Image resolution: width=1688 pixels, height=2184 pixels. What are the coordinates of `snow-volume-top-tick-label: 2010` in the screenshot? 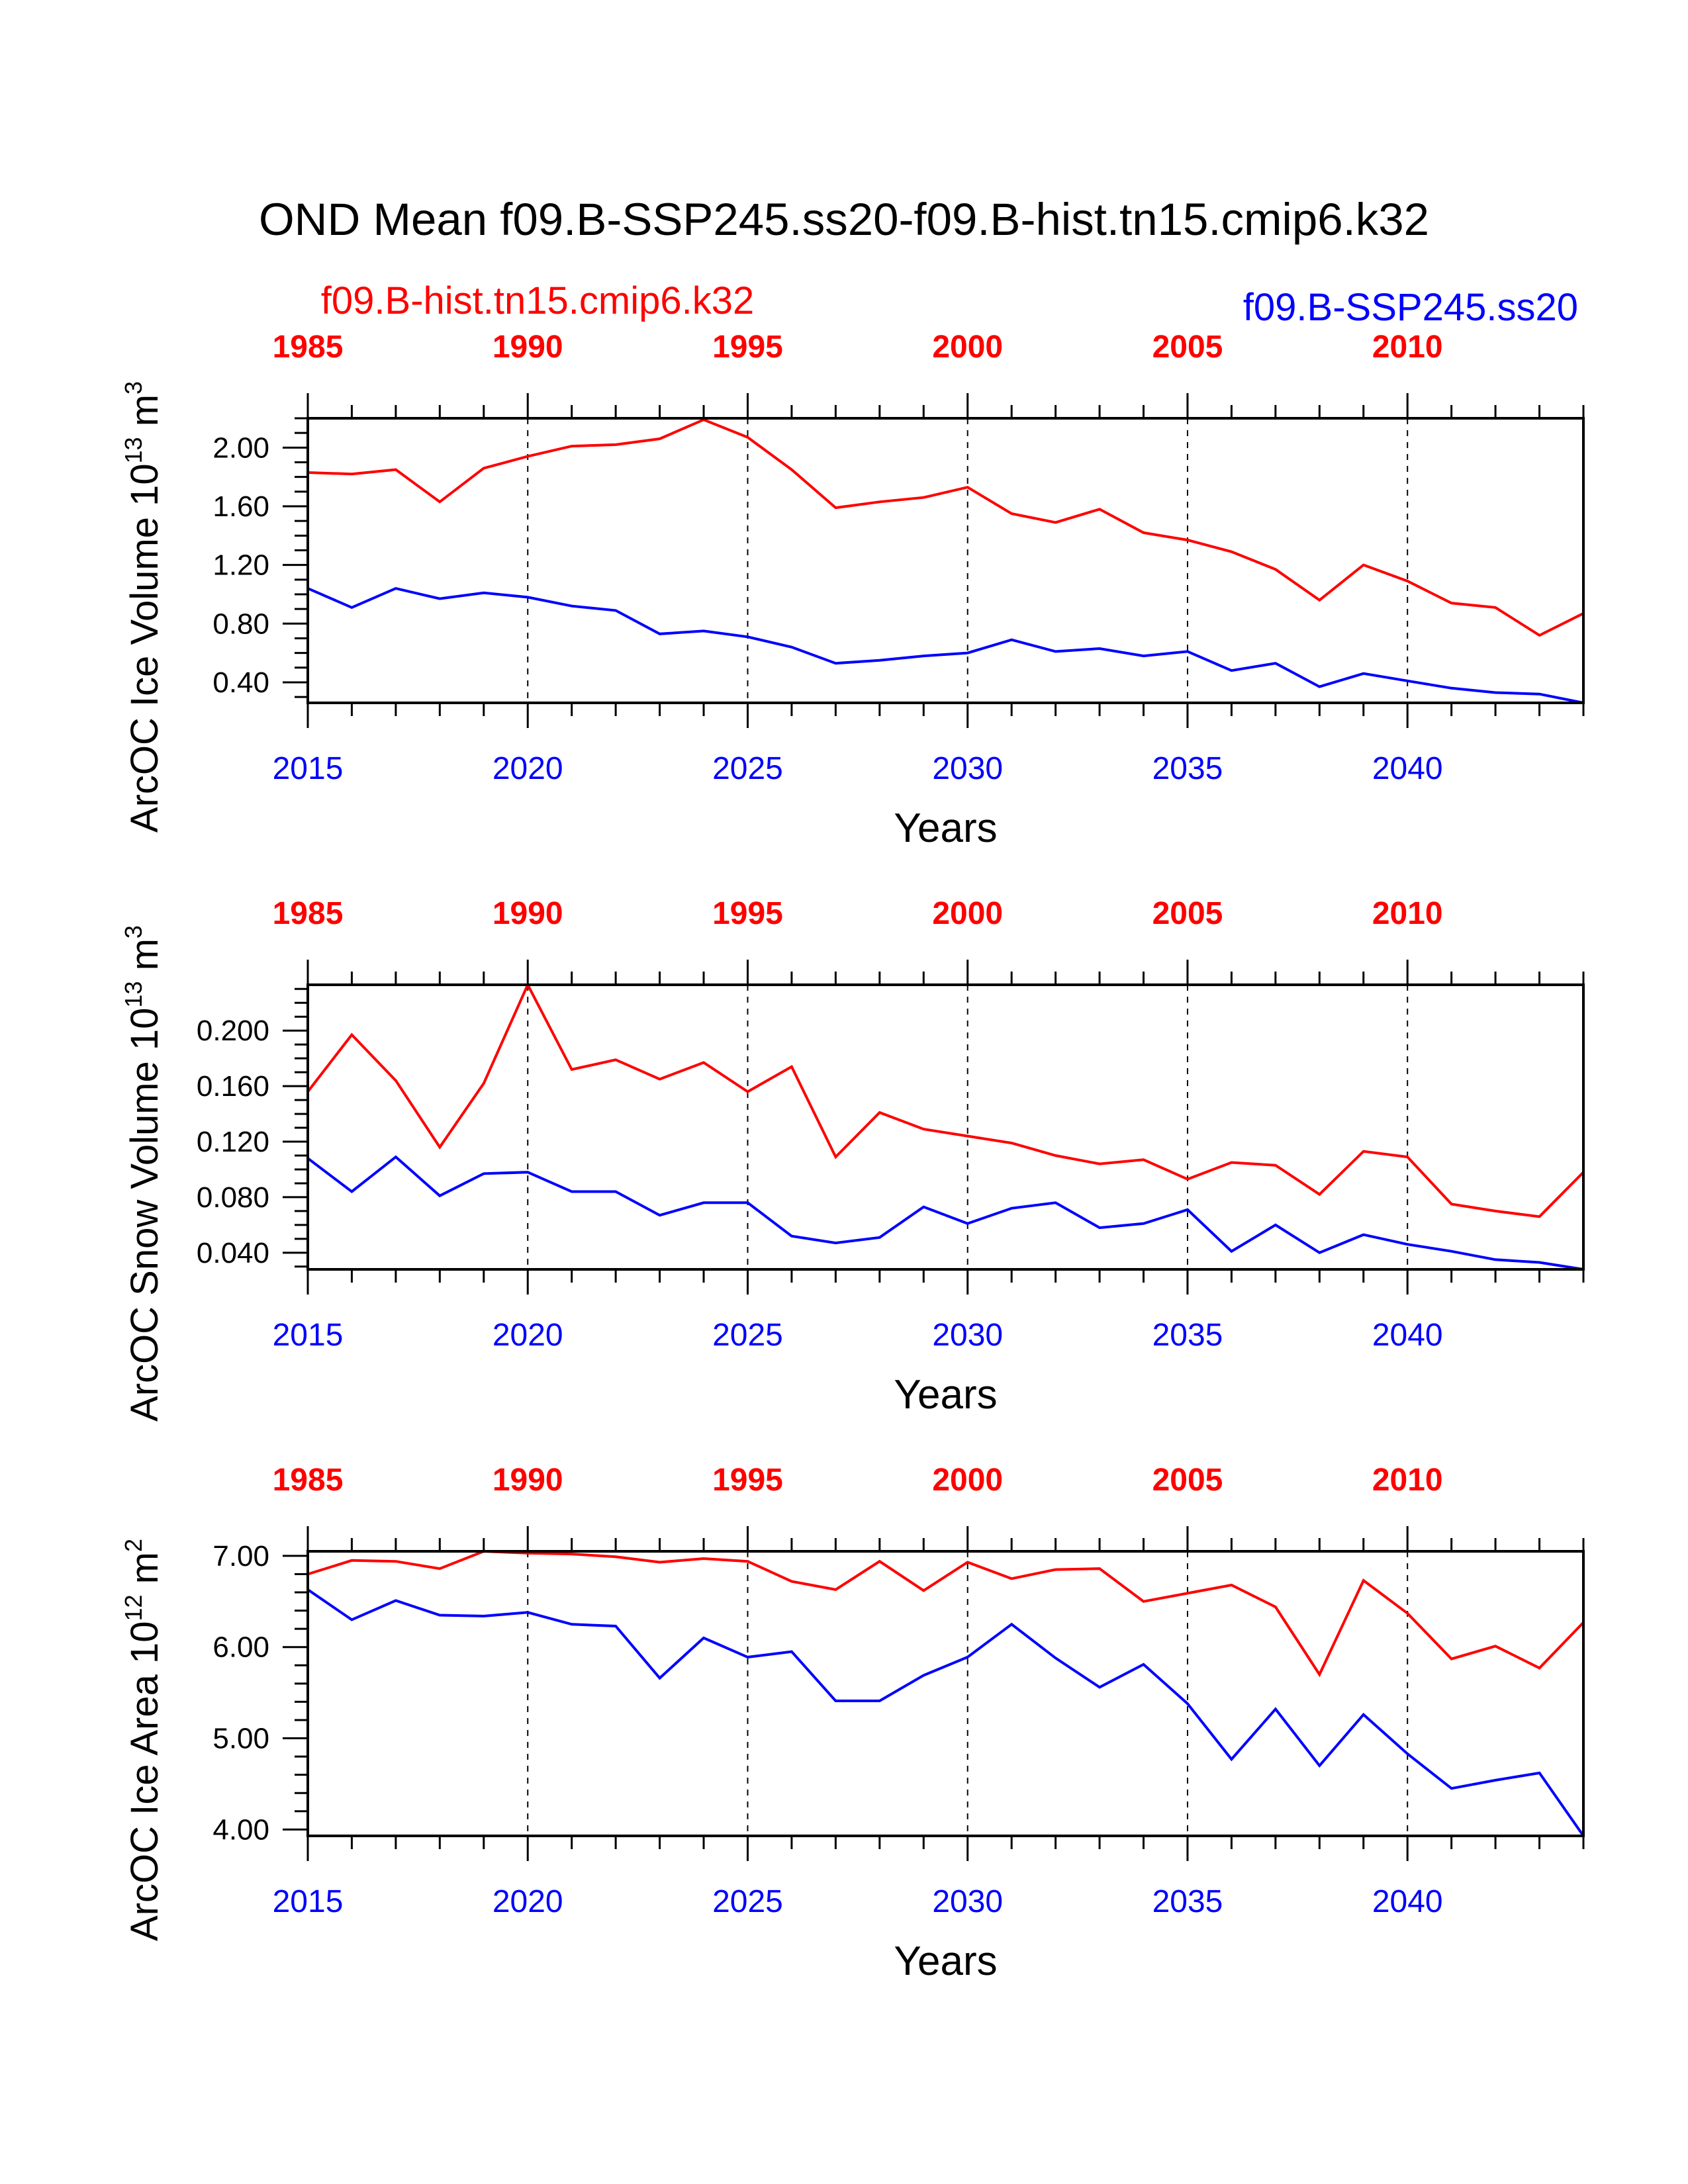 It's located at (1407, 913).